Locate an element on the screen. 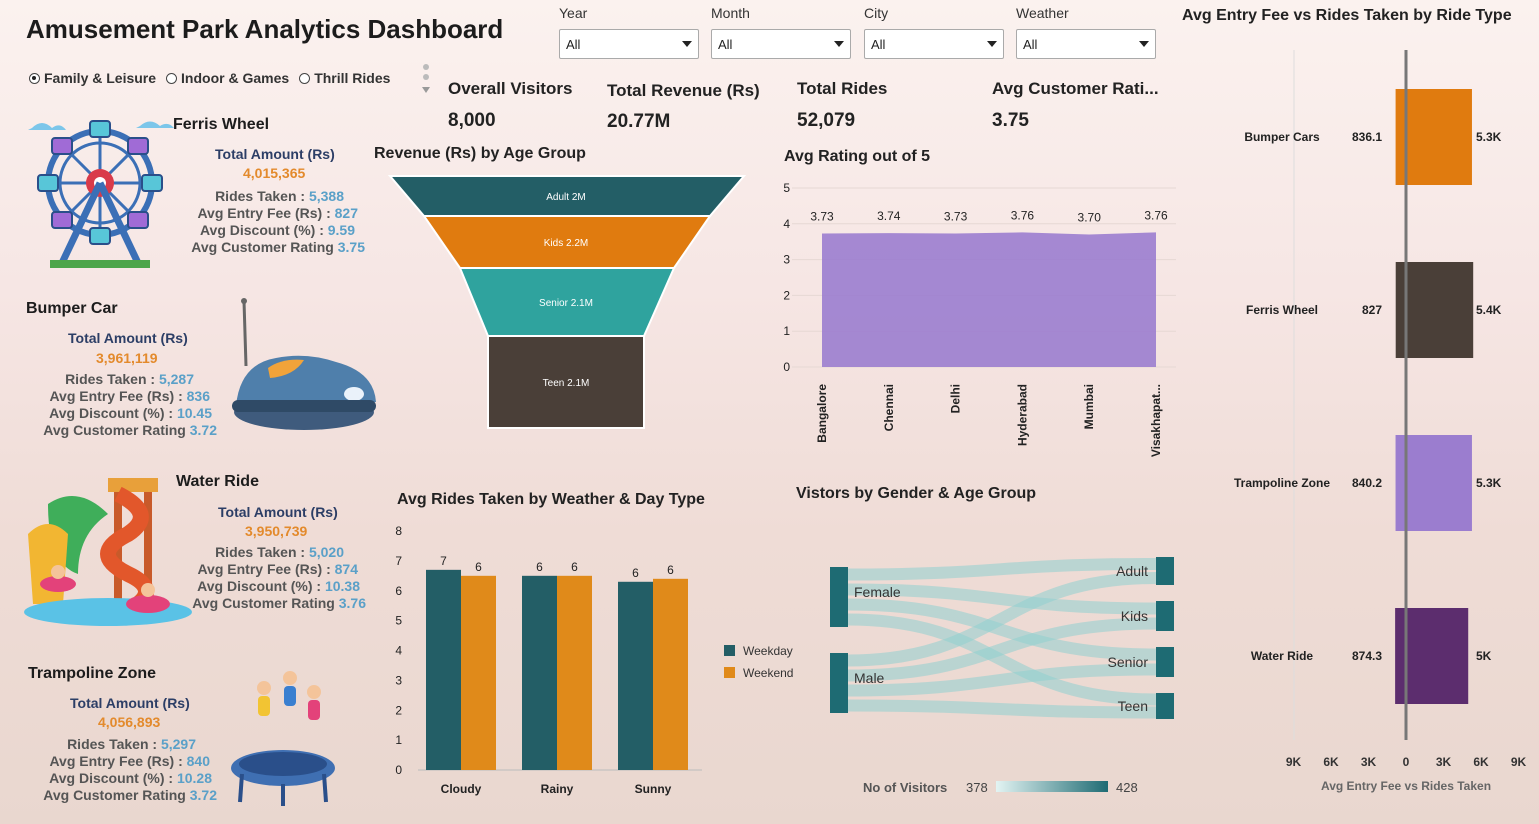  sankey-node-kids is located at coordinates (1165, 616).